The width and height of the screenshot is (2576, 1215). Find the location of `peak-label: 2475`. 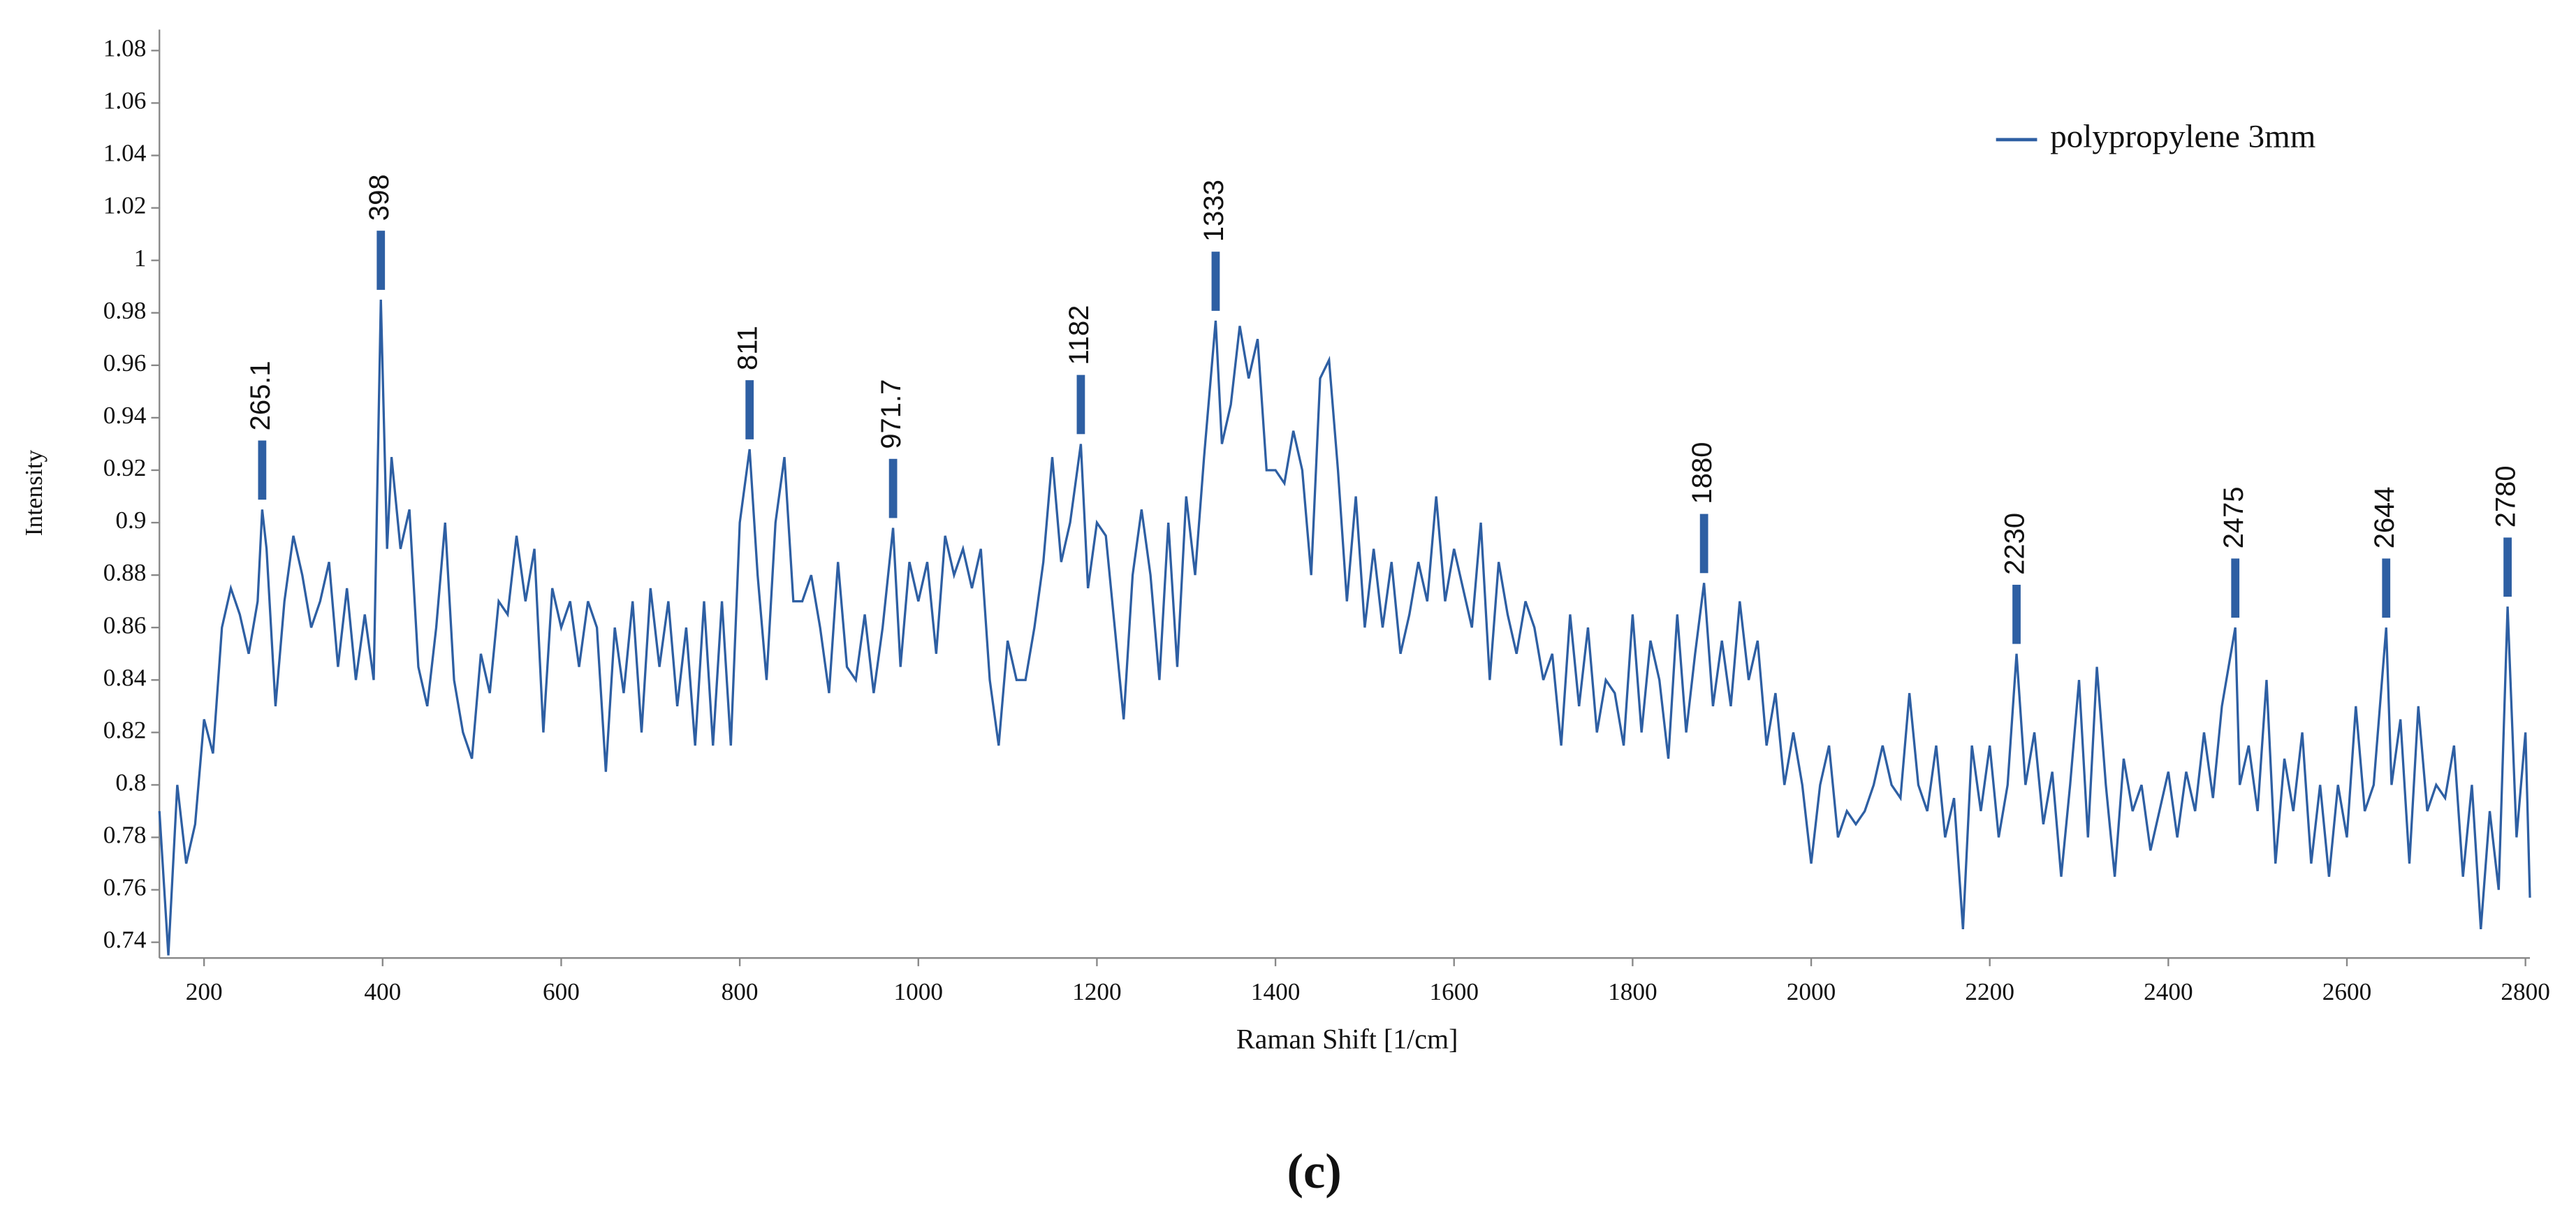

peak-label: 2475 is located at coordinates (2233, 517).